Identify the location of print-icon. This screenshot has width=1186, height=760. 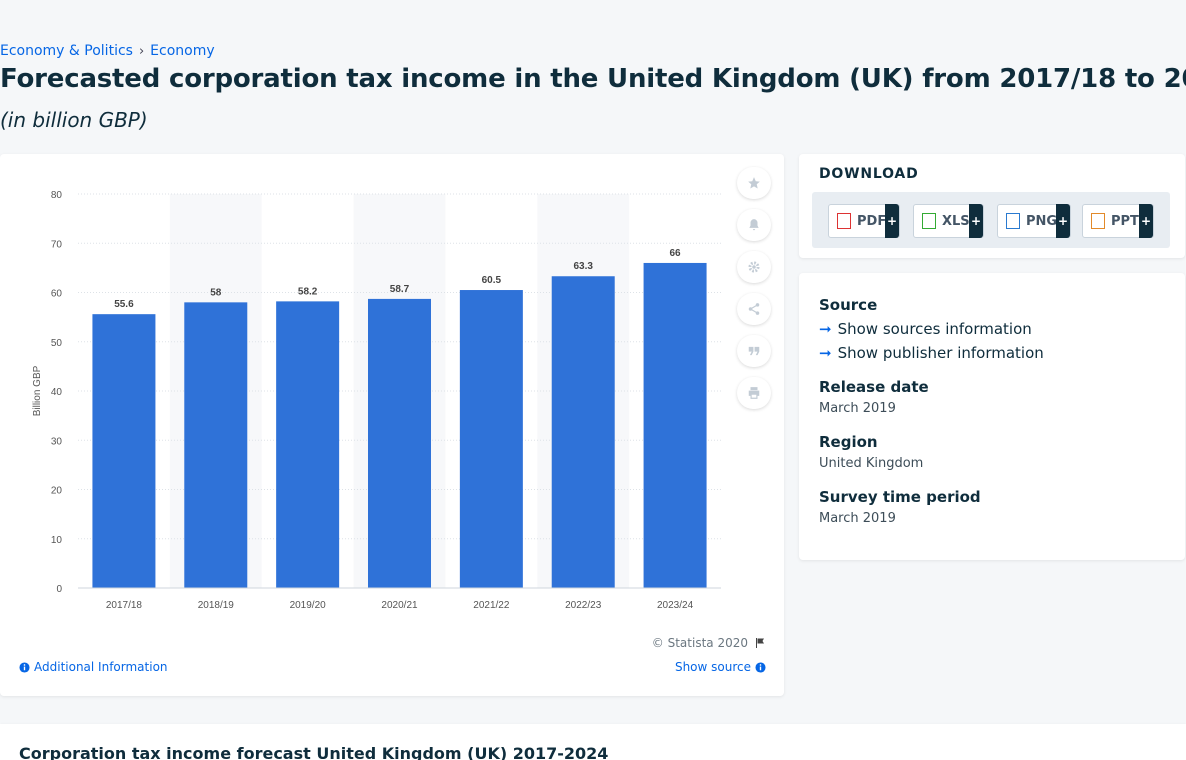
(754, 393).